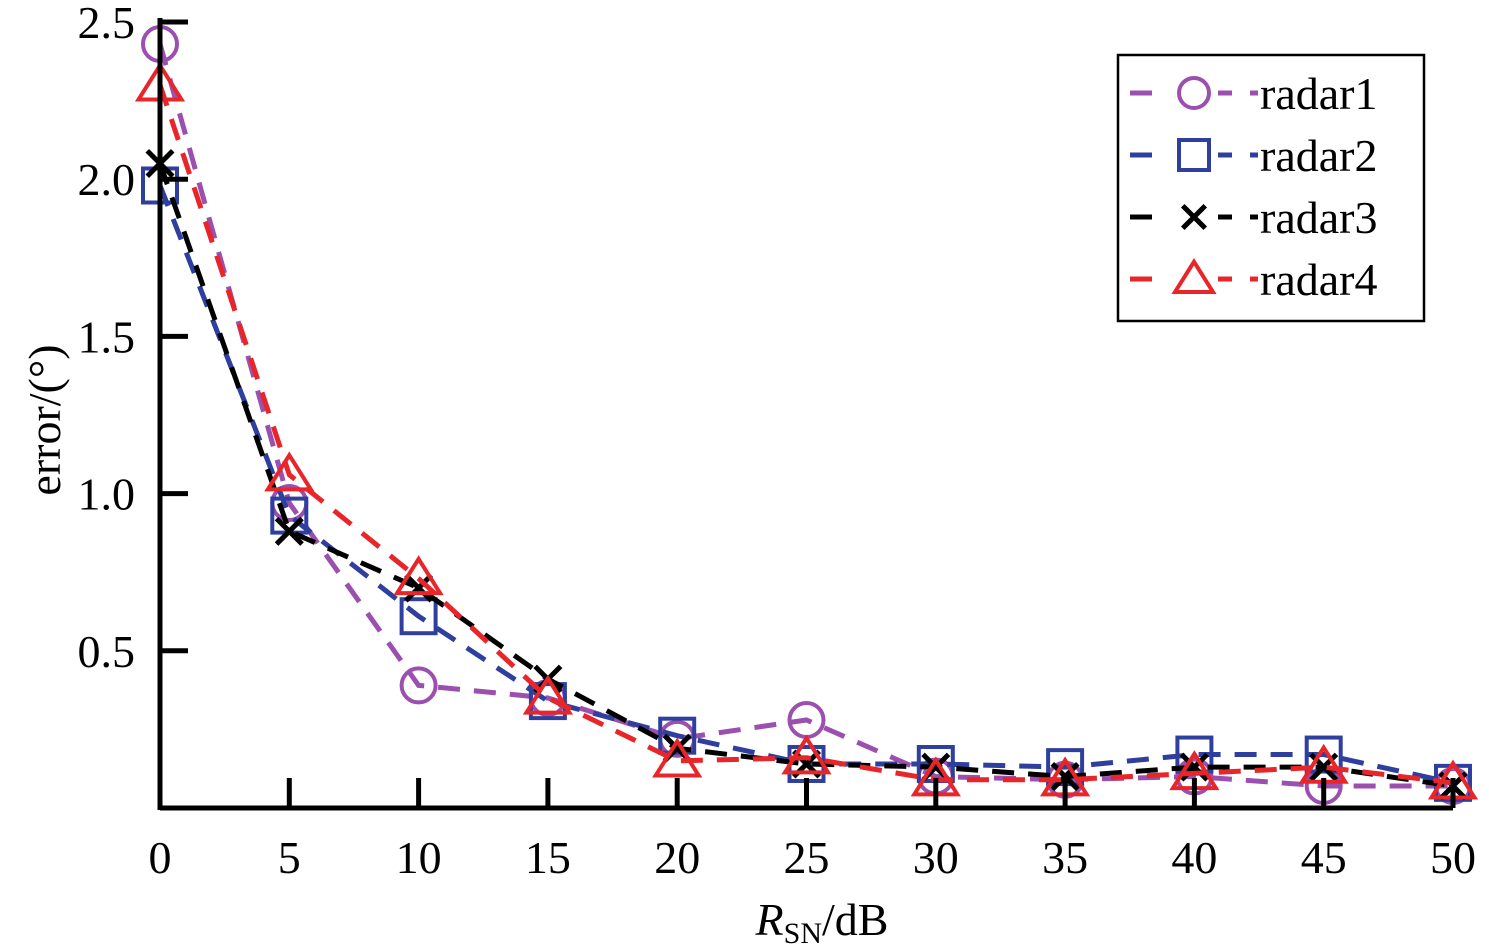  Describe the element at coordinates (289, 857) in the screenshot. I see `x-tick-label: 5` at that location.